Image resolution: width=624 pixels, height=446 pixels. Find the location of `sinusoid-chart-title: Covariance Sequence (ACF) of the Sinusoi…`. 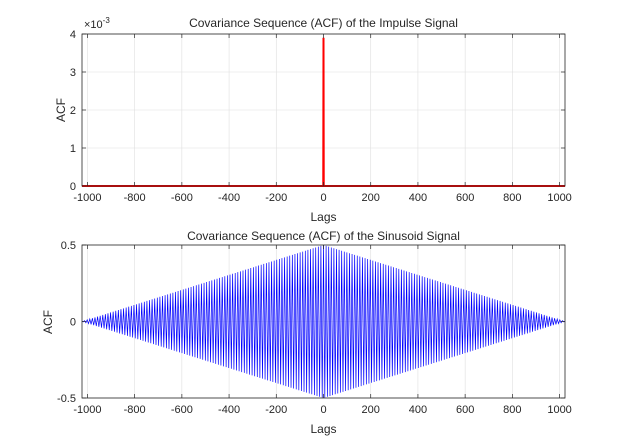

sinusoid-chart-title: Covariance Sequence (ACF) of the Sinusoi… is located at coordinates (323, 236).